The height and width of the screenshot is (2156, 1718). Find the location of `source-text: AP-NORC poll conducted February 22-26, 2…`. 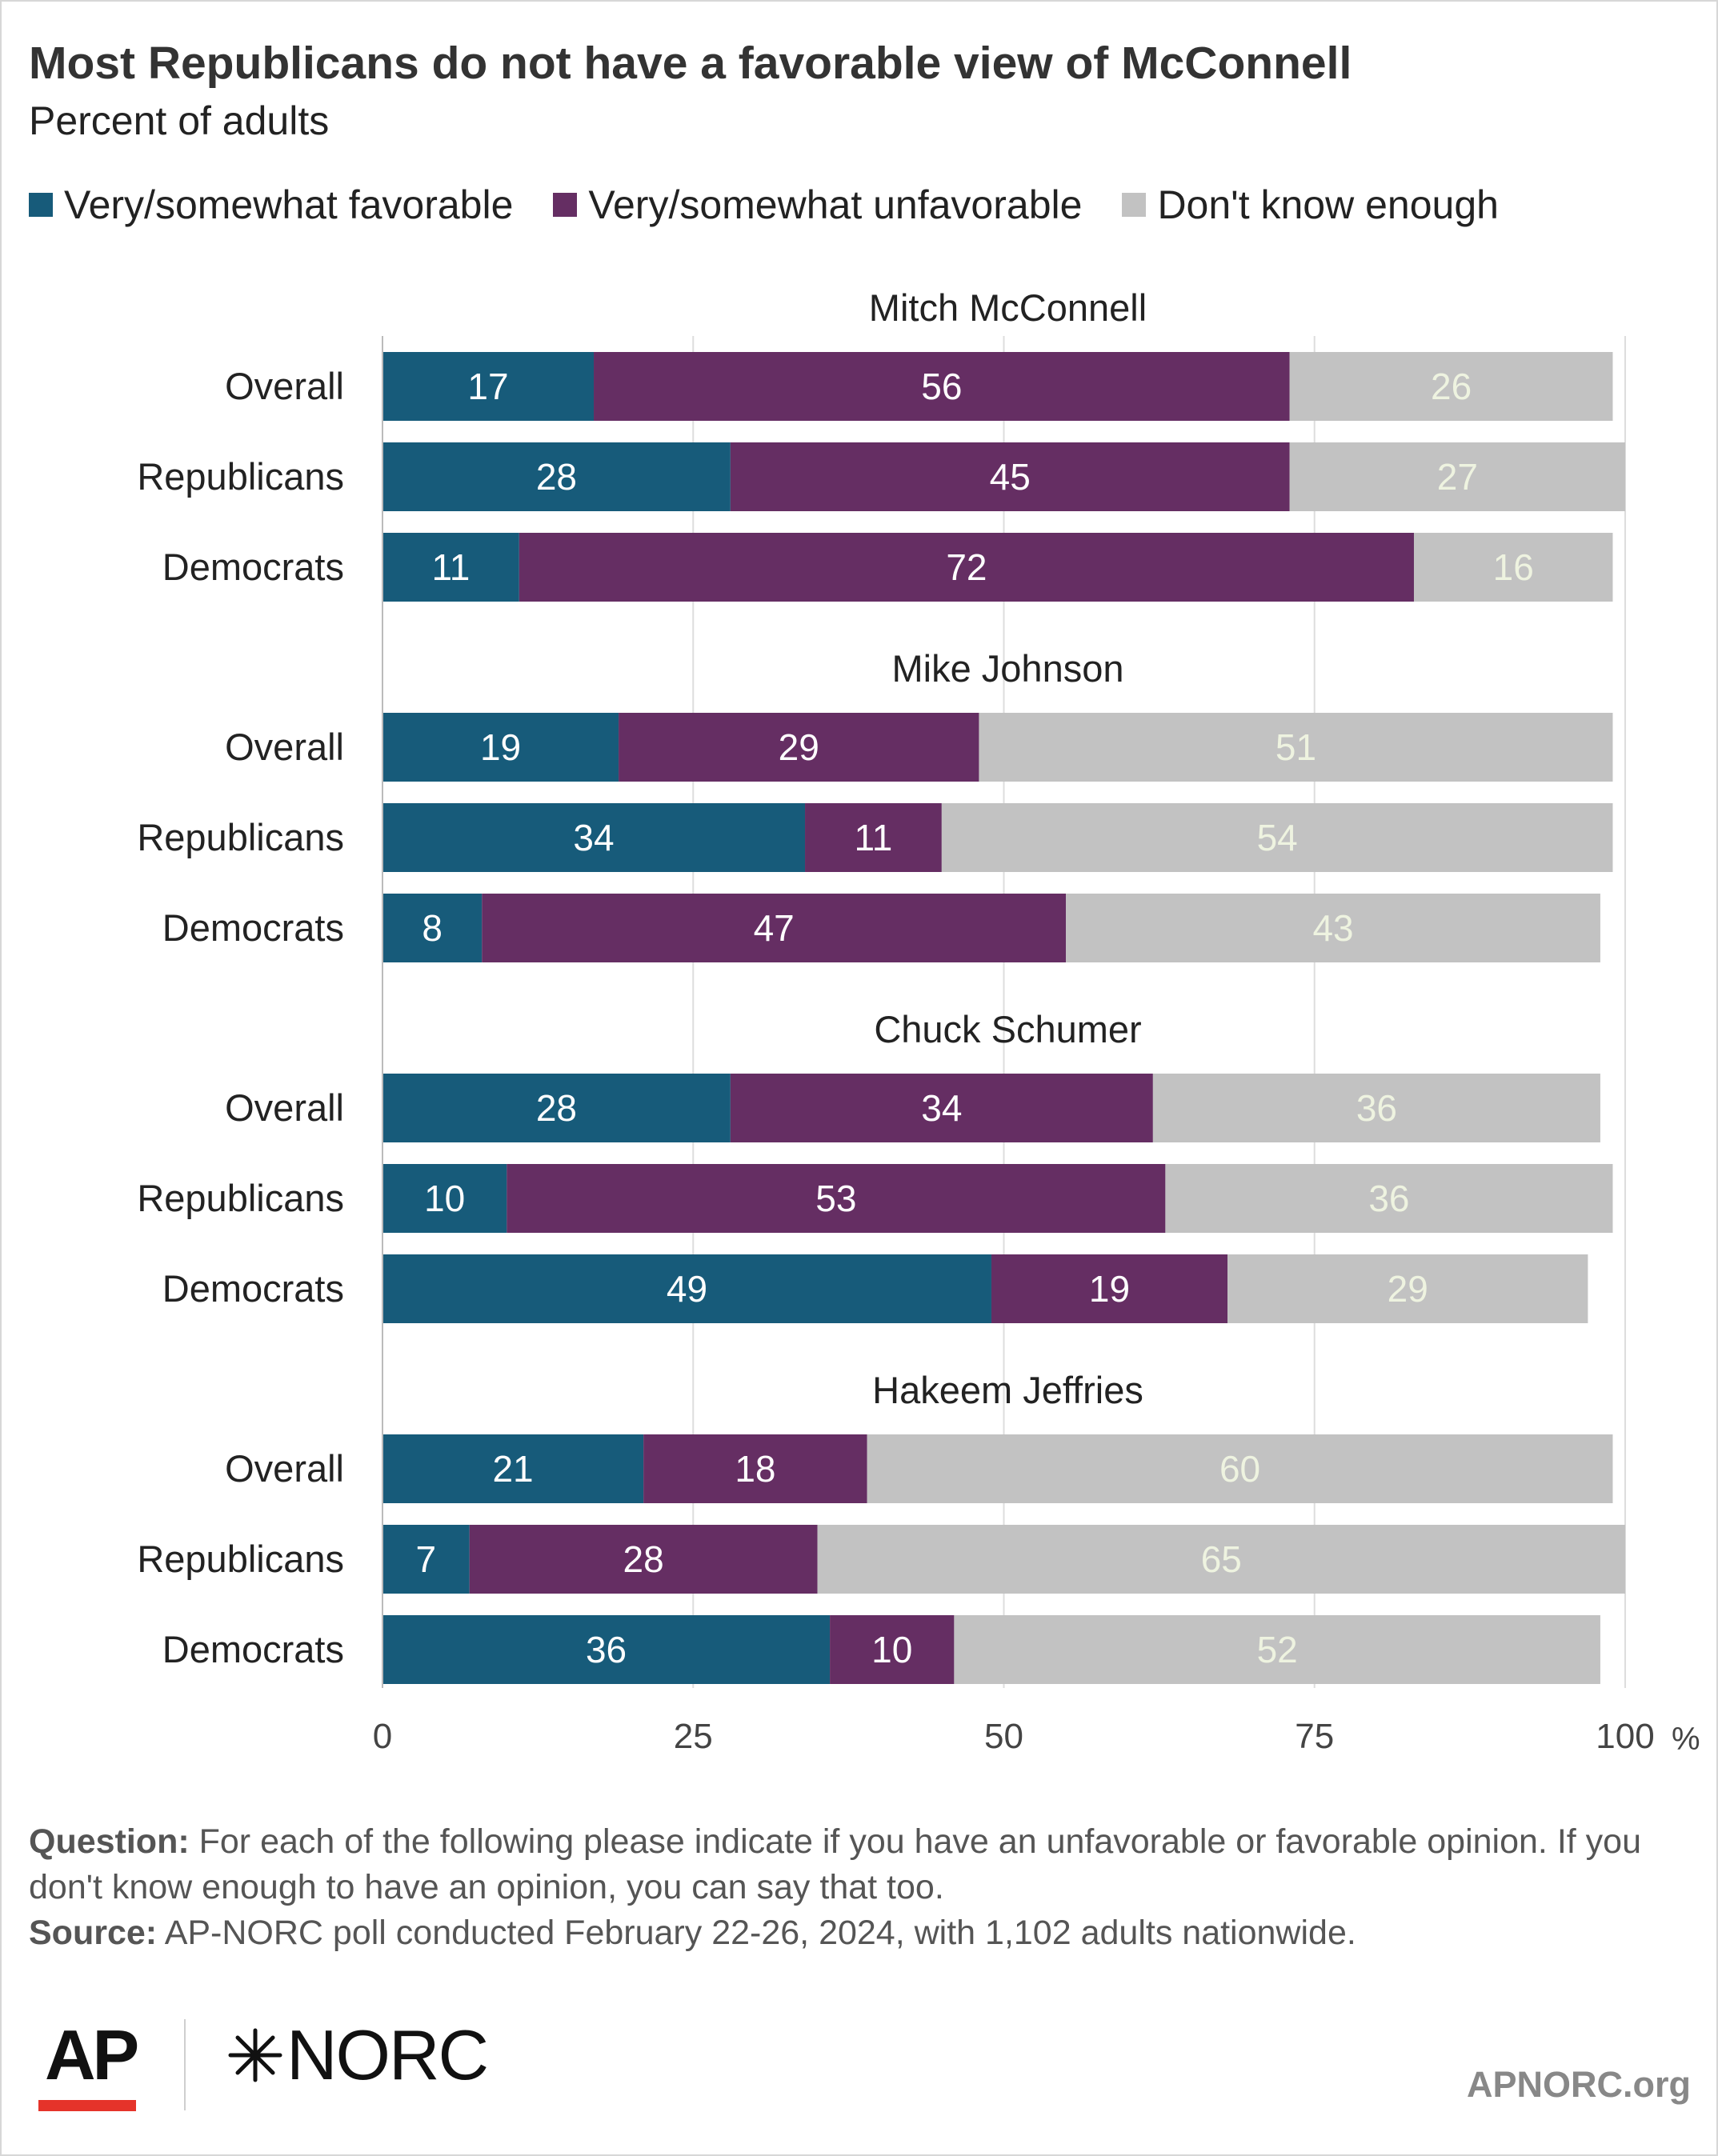

source-text: AP-NORC poll conducted February 22-26, 2… is located at coordinates (760, 1933).